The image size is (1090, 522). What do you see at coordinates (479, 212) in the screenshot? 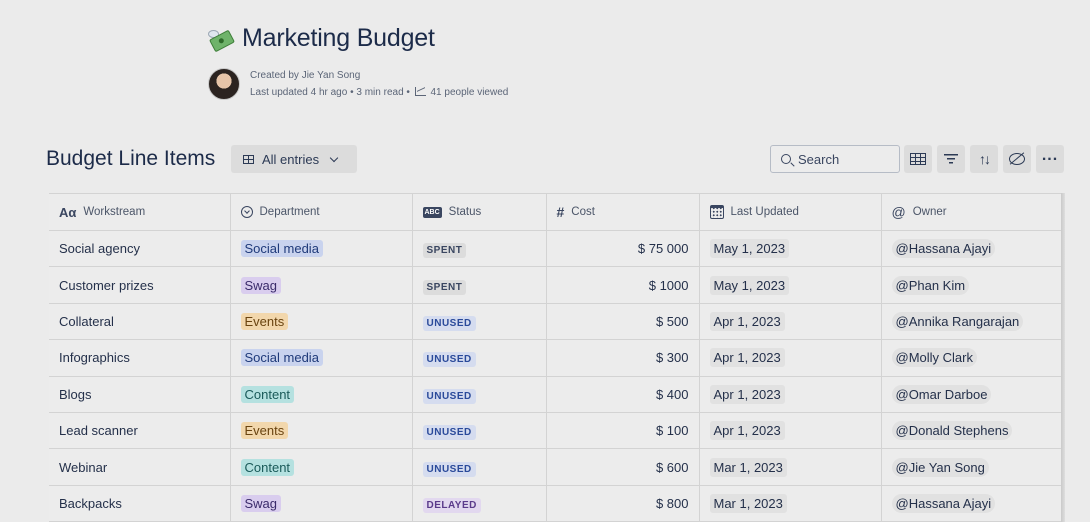
I see `column-header-status: ABC Status` at bounding box center [479, 212].